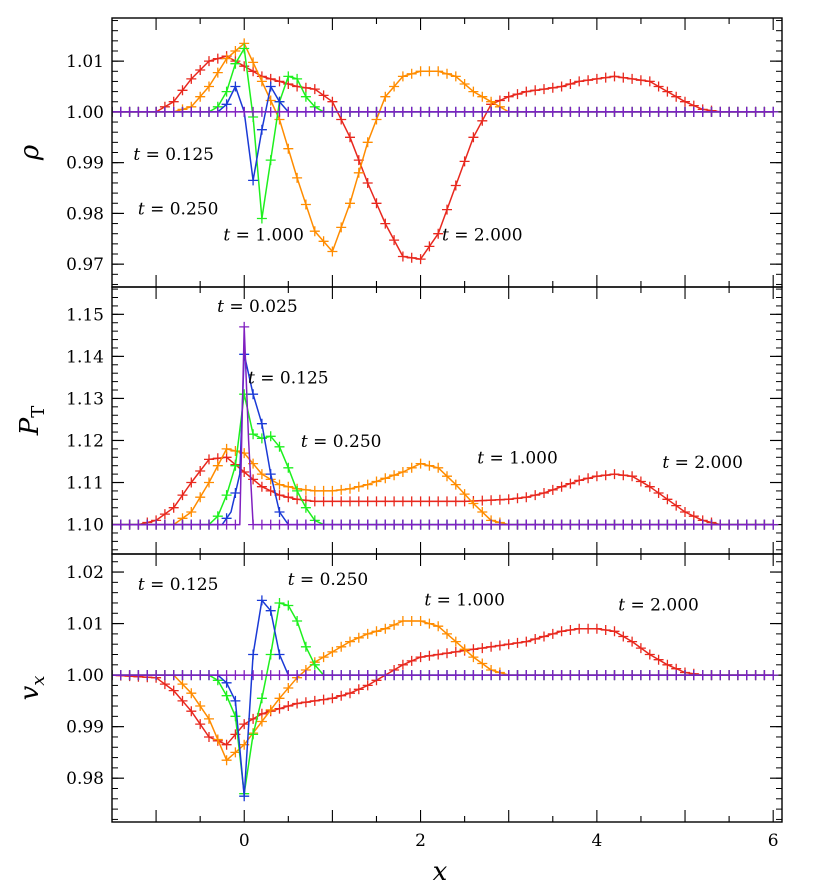 This screenshot has width=830, height=891. I want to click on series-t1000, so click(445, 691).